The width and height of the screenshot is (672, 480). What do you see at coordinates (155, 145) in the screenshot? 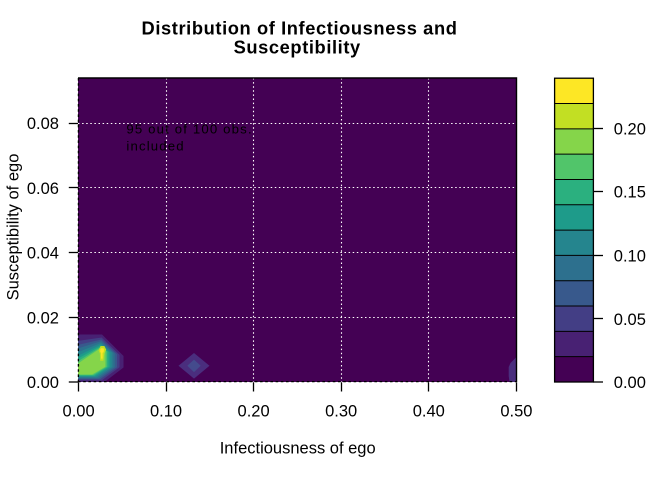
I see `svg-text: included` at bounding box center [155, 145].